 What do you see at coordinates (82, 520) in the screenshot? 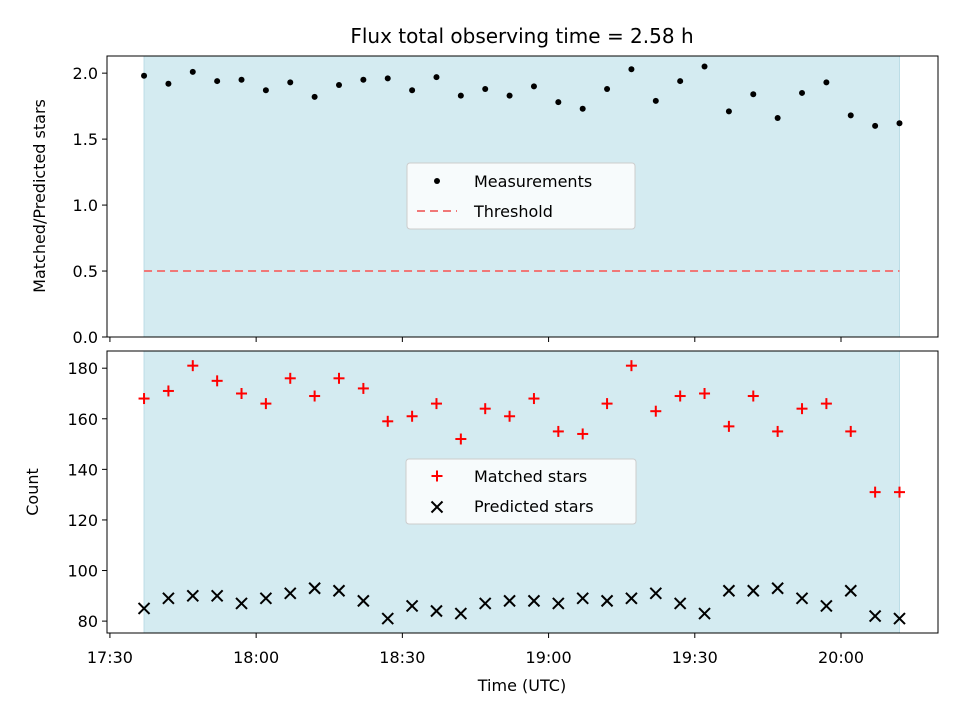
I see `y-tick-label: 120` at bounding box center [82, 520].